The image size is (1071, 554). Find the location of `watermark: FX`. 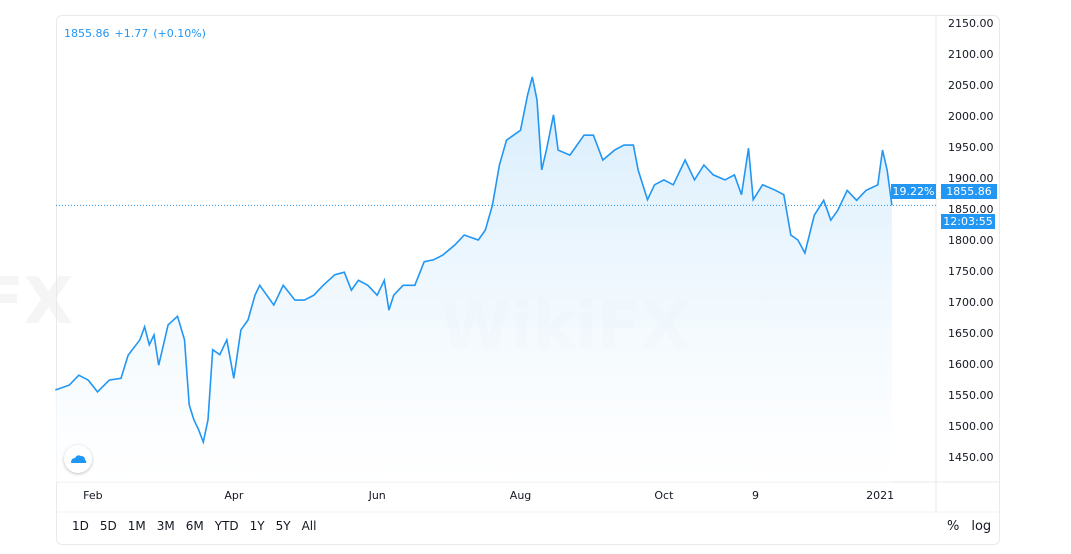

watermark: FX is located at coordinates (37, 302).